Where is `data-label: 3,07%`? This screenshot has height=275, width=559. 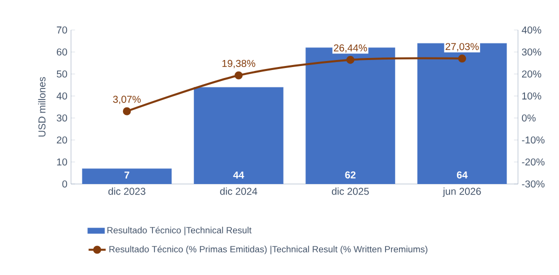
data-label: 3,07% is located at coordinates (127, 100).